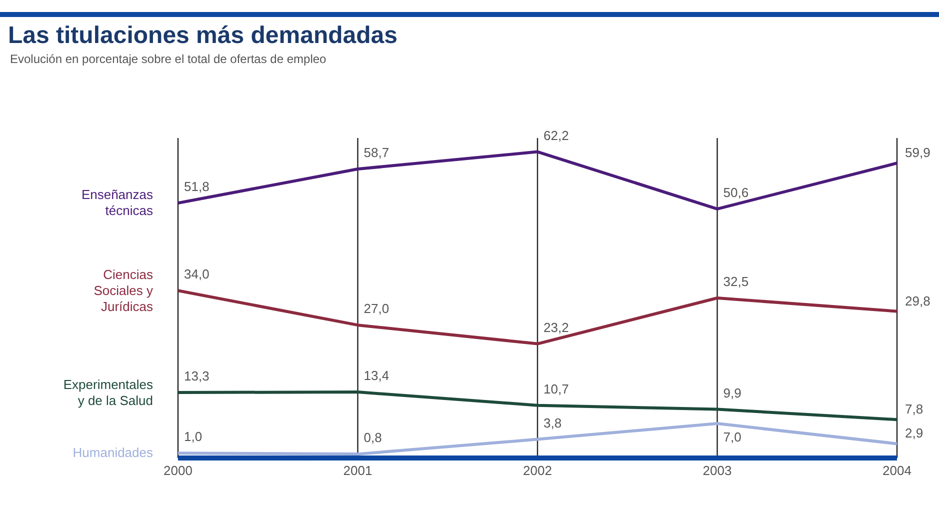 This screenshot has height=529, width=939. What do you see at coordinates (553, 422) in the screenshot?
I see `data-label: 3,8` at bounding box center [553, 422].